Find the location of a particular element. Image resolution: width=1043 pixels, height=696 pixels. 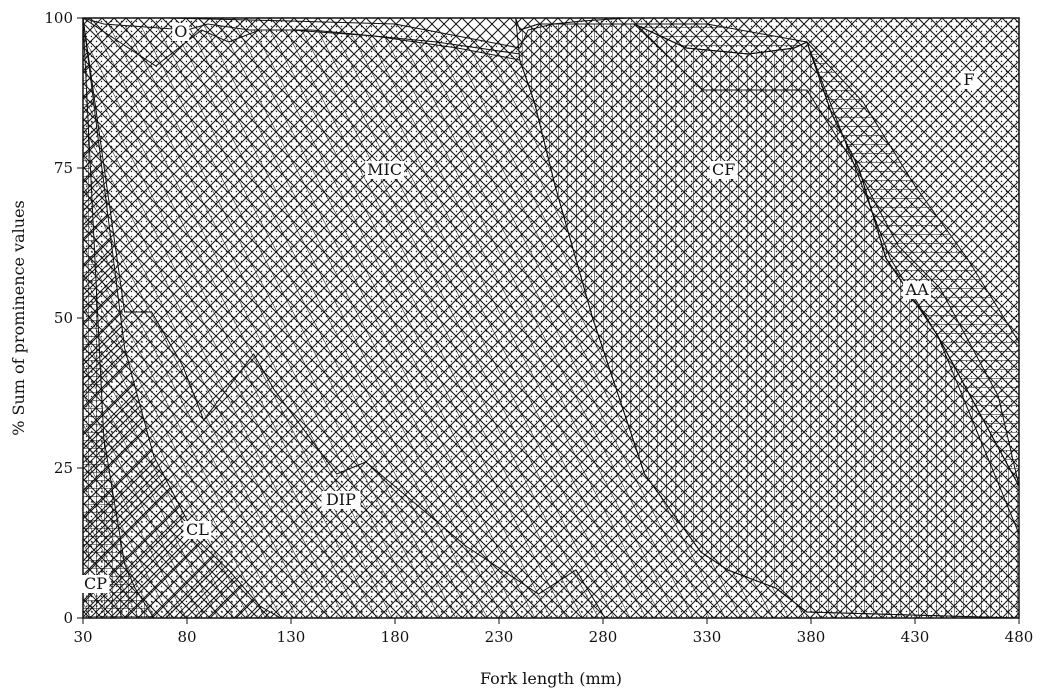

x-tick-label: 30 is located at coordinates (82, 637).